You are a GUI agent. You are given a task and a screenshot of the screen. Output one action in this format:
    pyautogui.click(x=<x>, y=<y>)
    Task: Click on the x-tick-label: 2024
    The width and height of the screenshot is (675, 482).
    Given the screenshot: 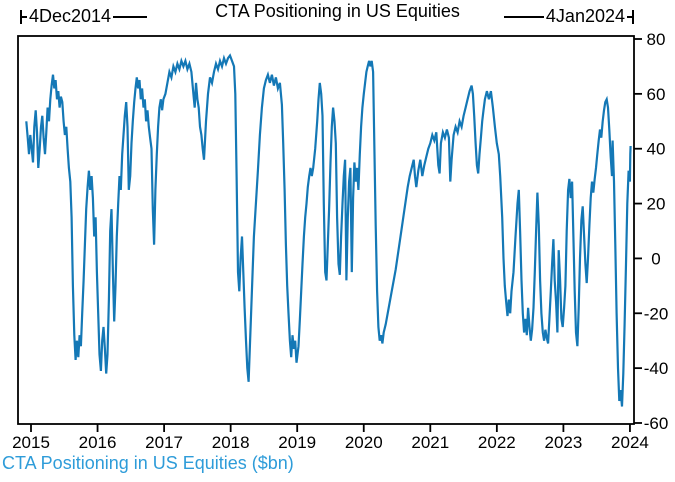 What is the action you would take?
    pyautogui.click(x=630, y=442)
    